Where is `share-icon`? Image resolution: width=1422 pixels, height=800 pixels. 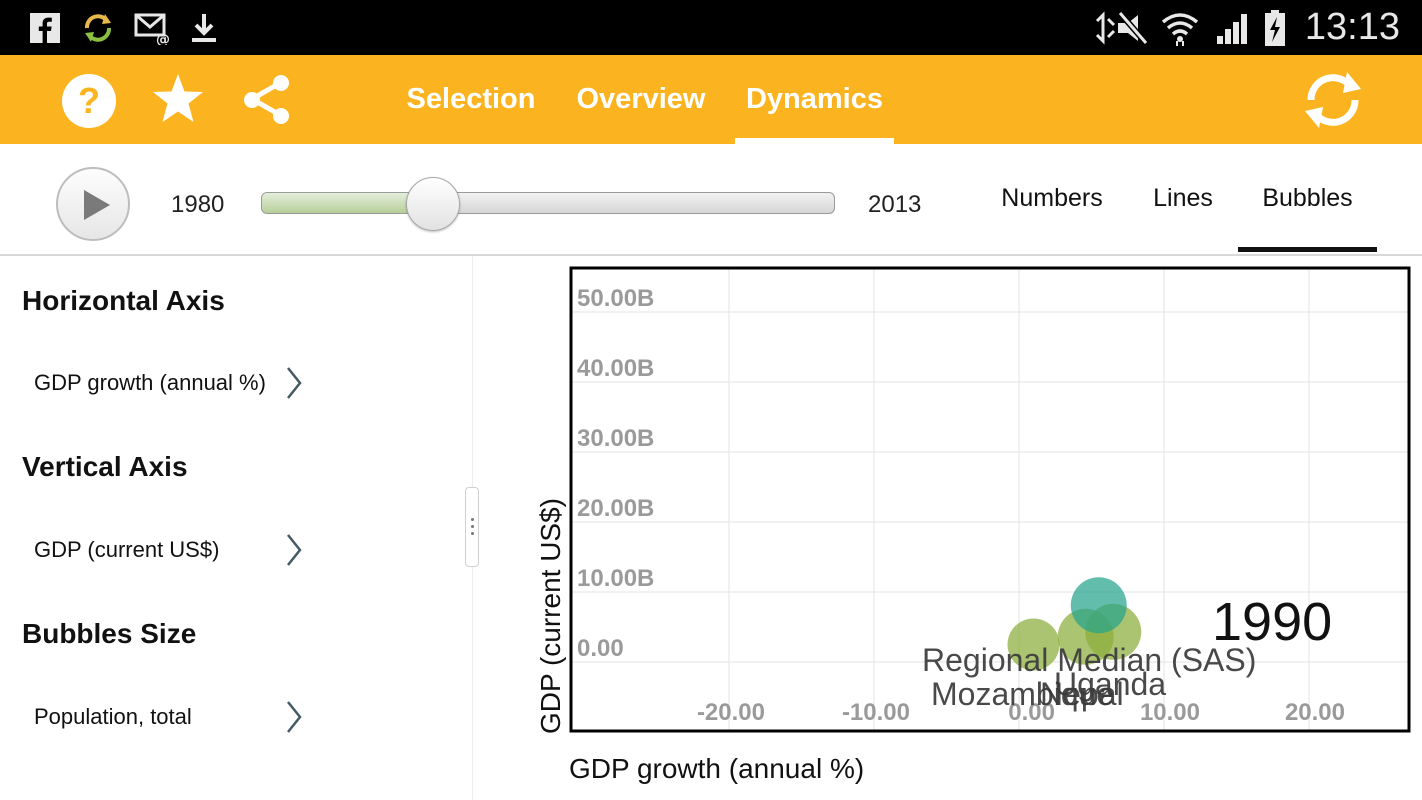 share-icon is located at coordinates (267, 100).